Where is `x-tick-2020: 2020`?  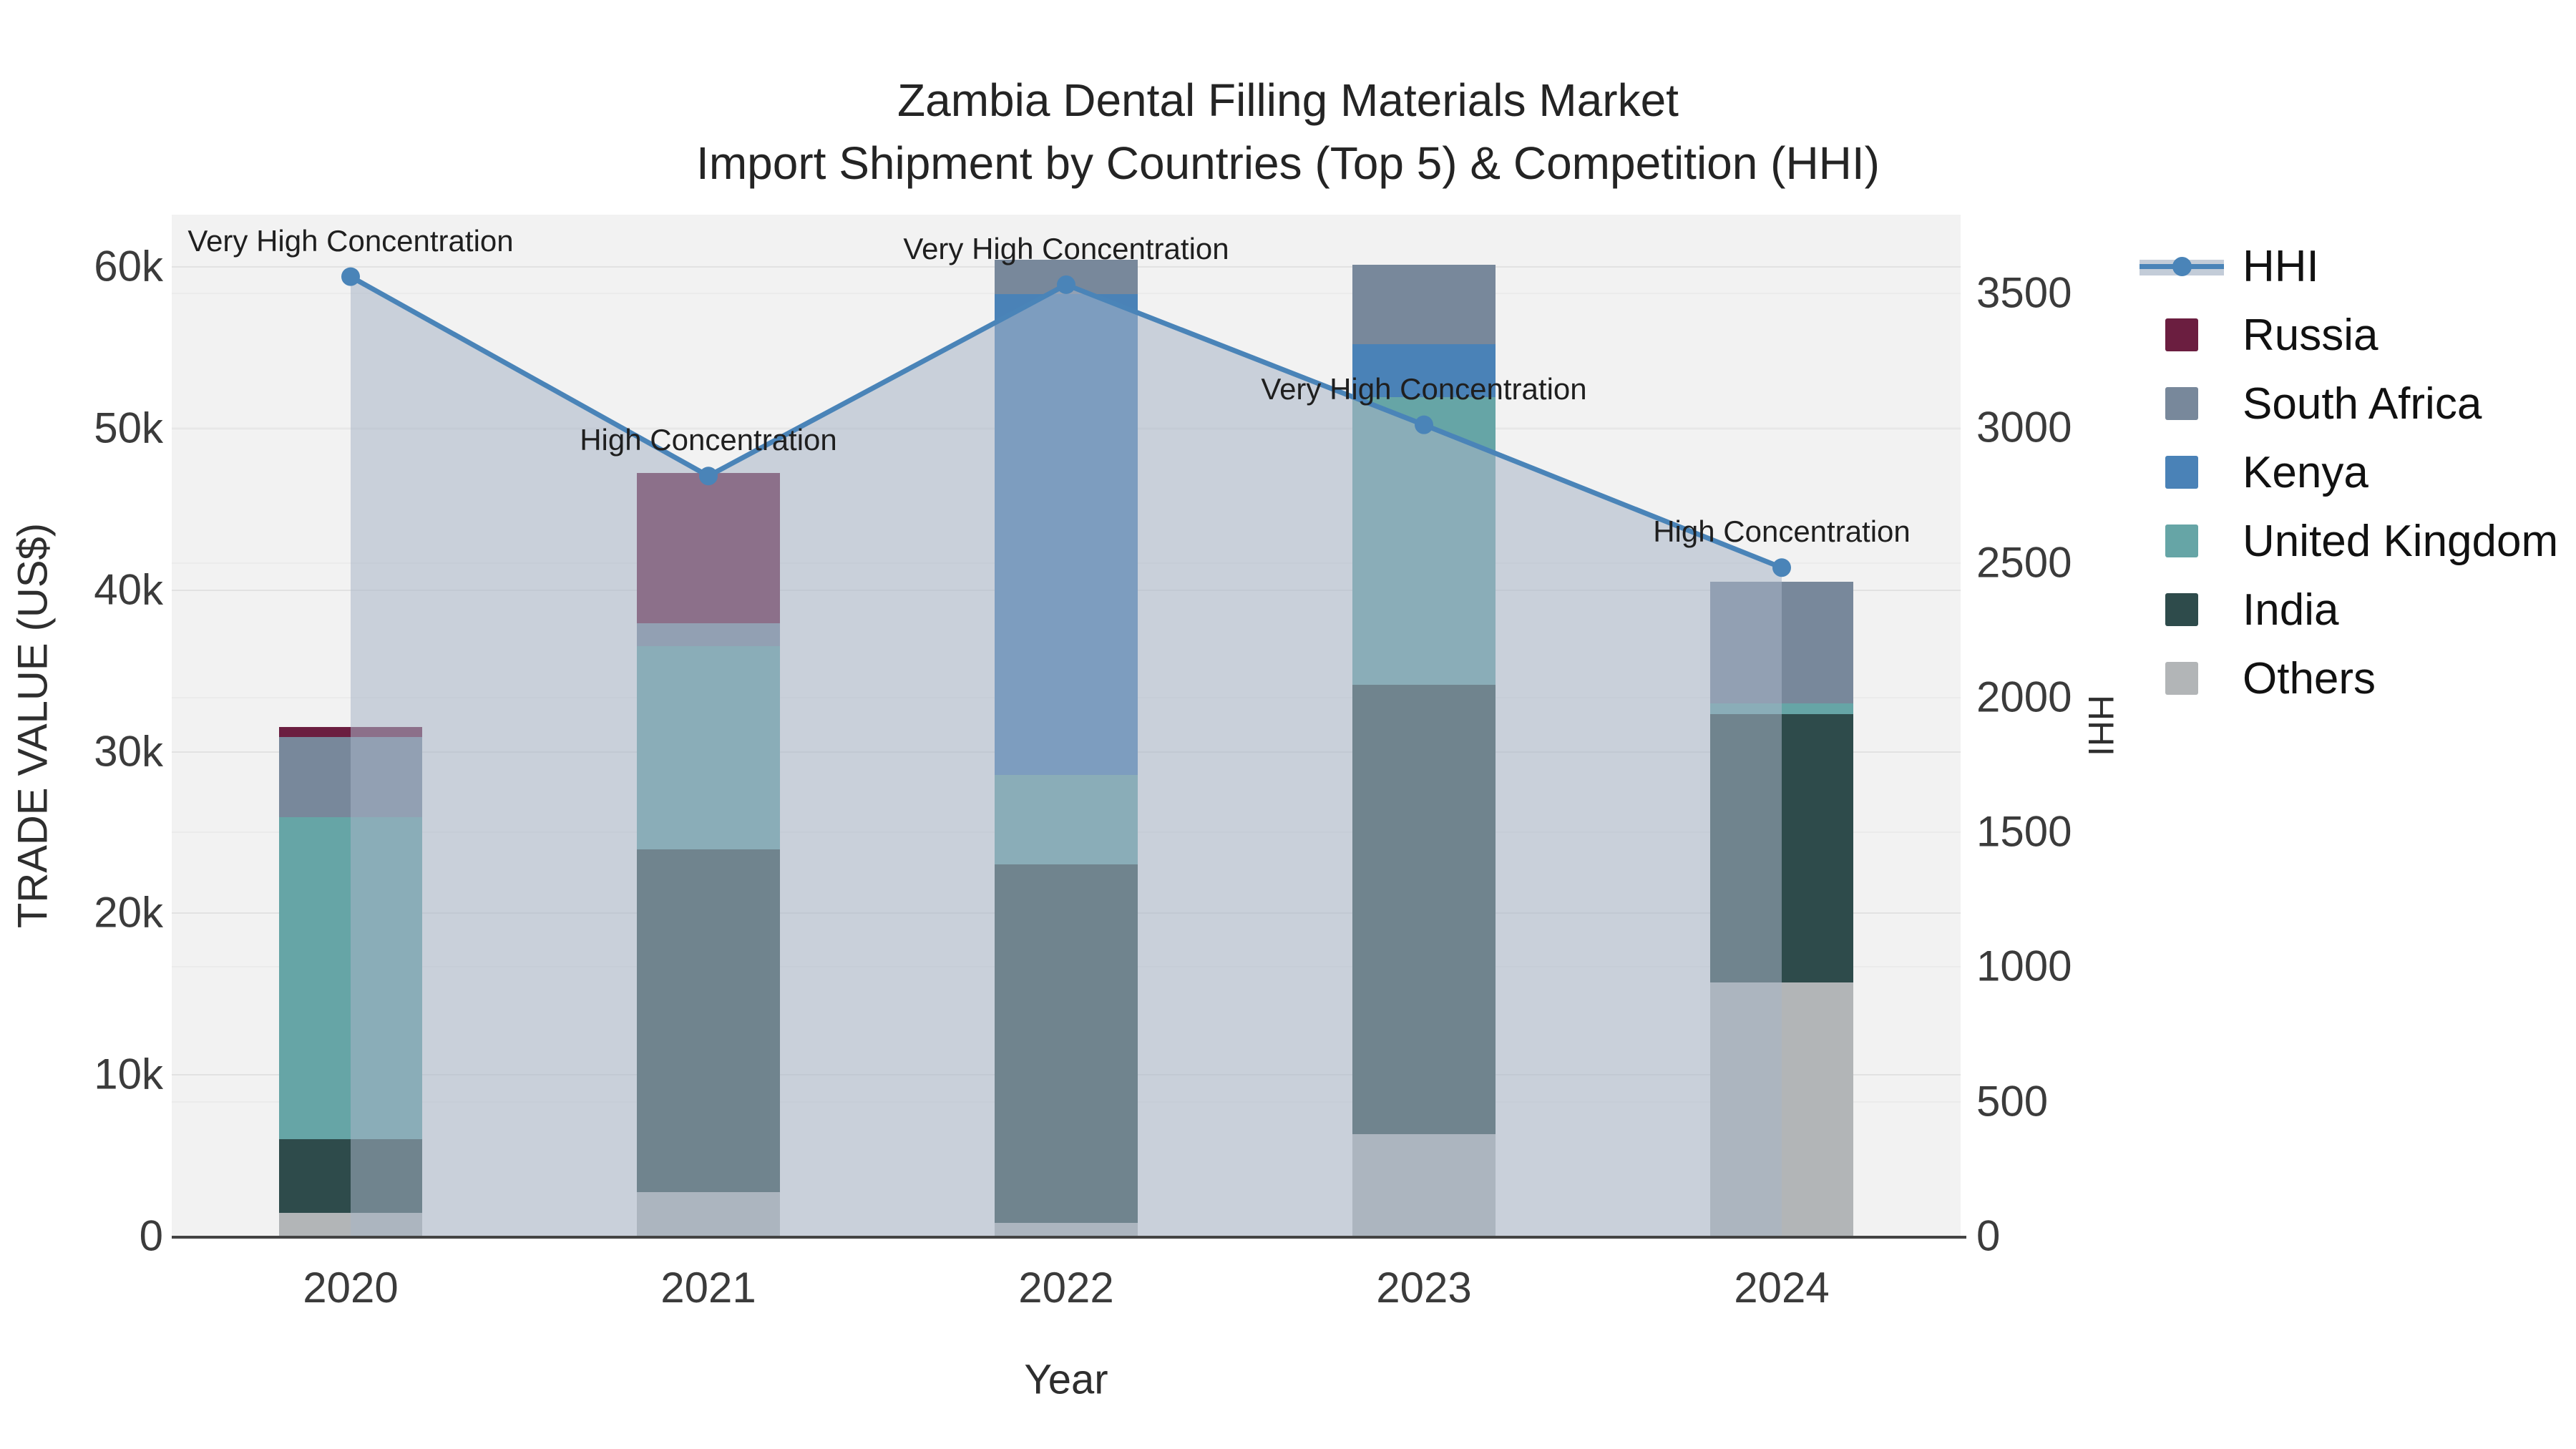 x-tick-2020: 2020 is located at coordinates (351, 1288).